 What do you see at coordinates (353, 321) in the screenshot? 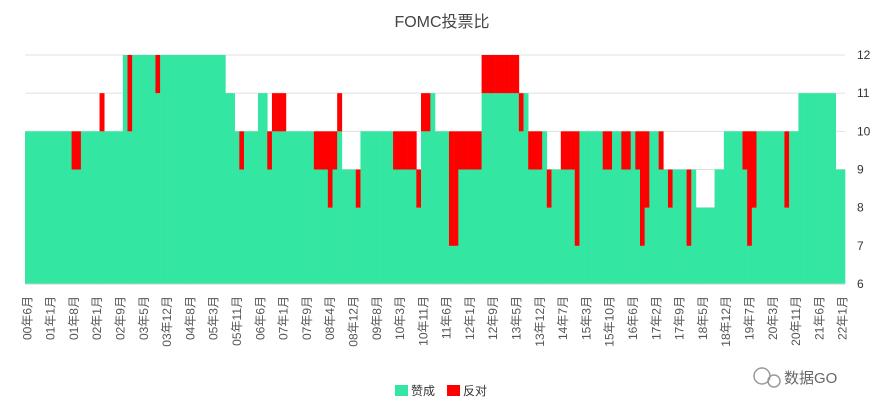
I see `x-tick-label: 08年12月` at bounding box center [353, 321].